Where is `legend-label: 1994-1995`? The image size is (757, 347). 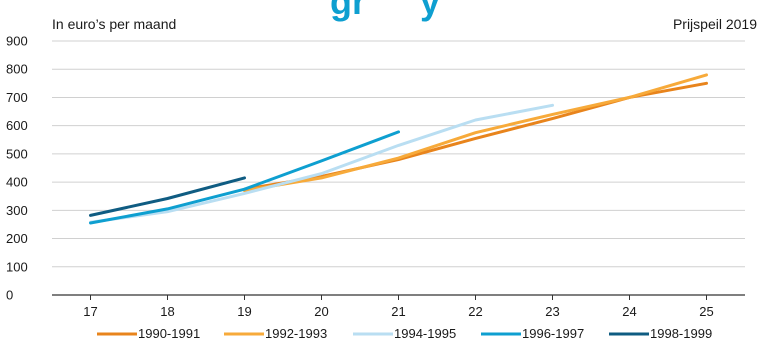 legend-label: 1994-1995 is located at coordinates (425, 333).